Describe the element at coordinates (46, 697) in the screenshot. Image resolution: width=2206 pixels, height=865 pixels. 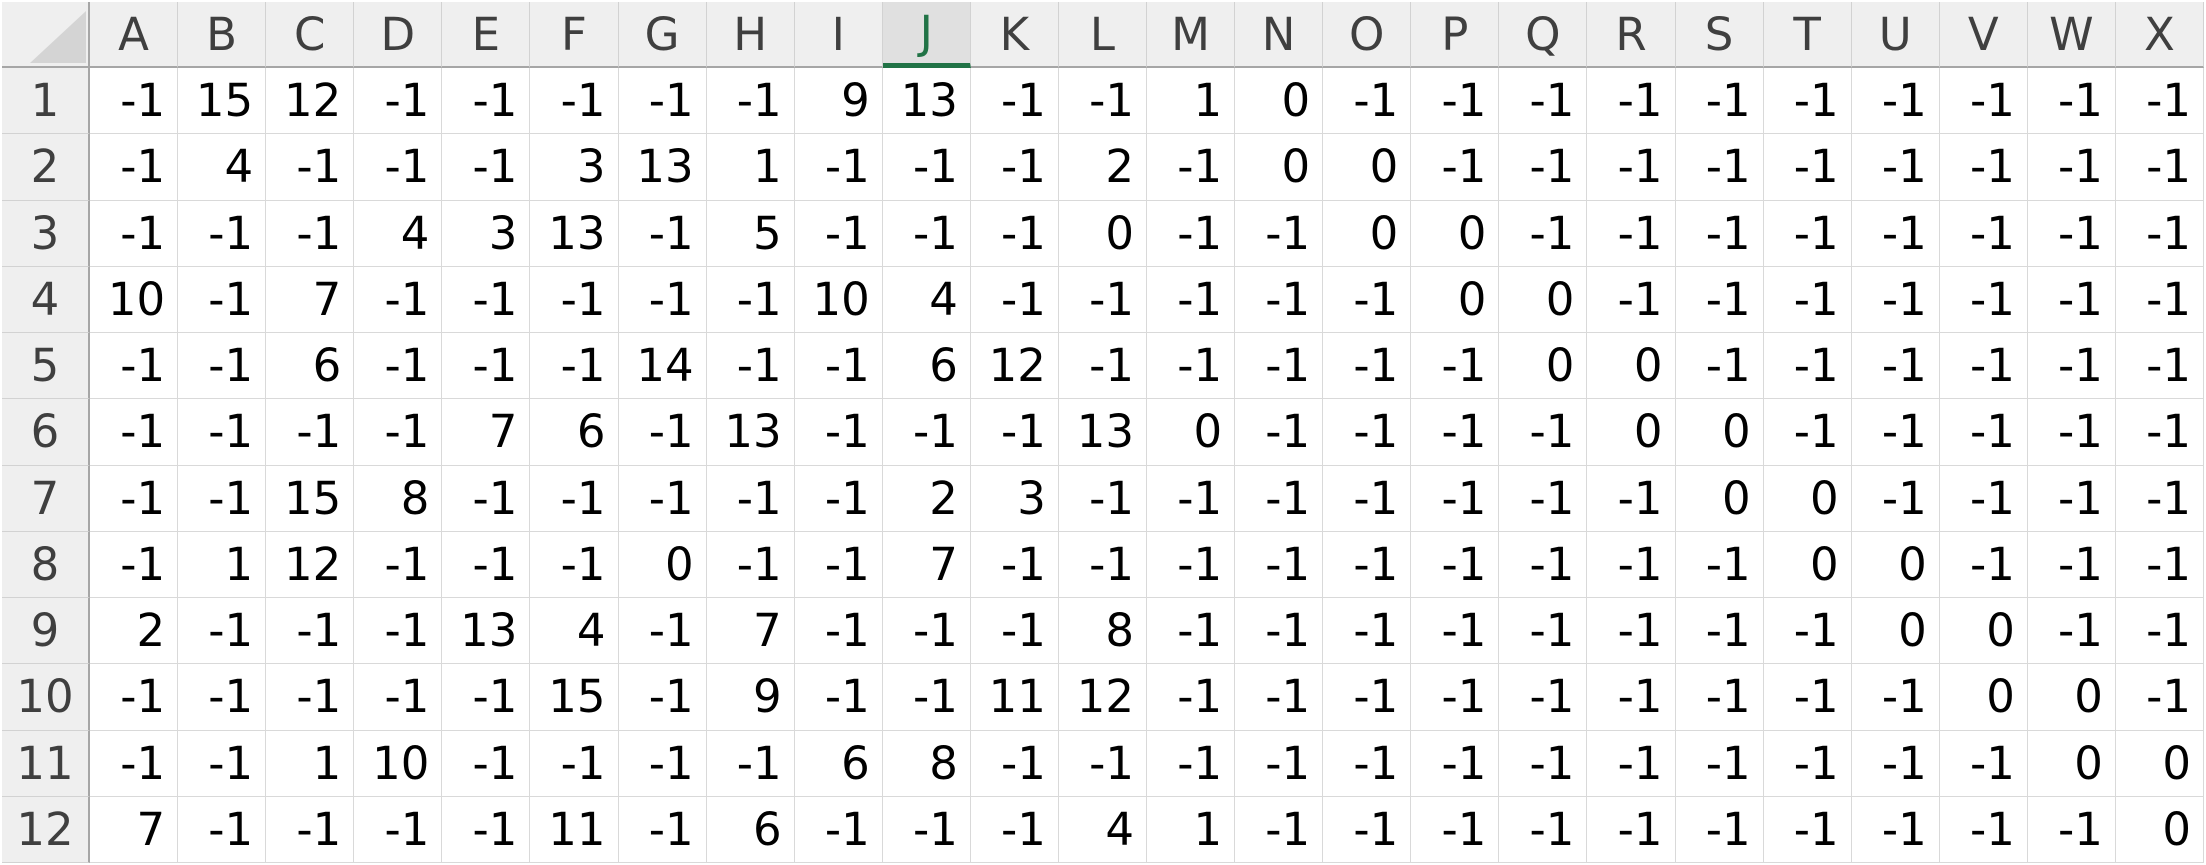
I see `row-header: 10` at that location.